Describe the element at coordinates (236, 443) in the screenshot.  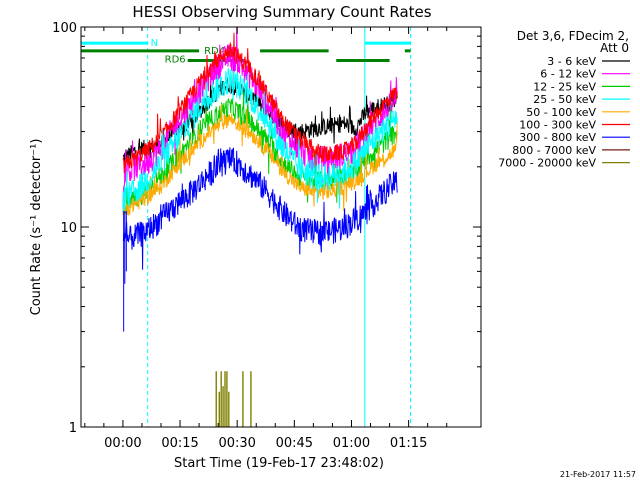
I see `x-tick-label-2: 00:30` at that location.